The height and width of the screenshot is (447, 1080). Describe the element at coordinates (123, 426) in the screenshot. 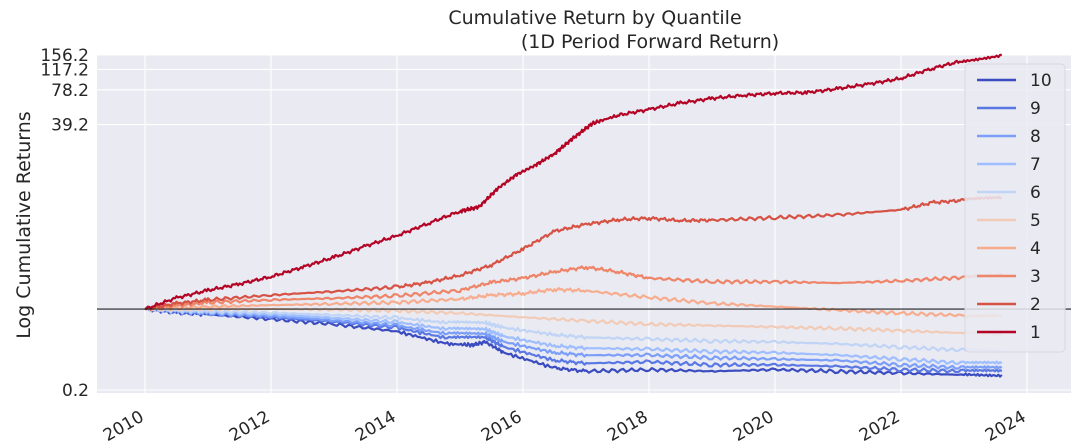

I see `x-tick-label: 2010` at that location.